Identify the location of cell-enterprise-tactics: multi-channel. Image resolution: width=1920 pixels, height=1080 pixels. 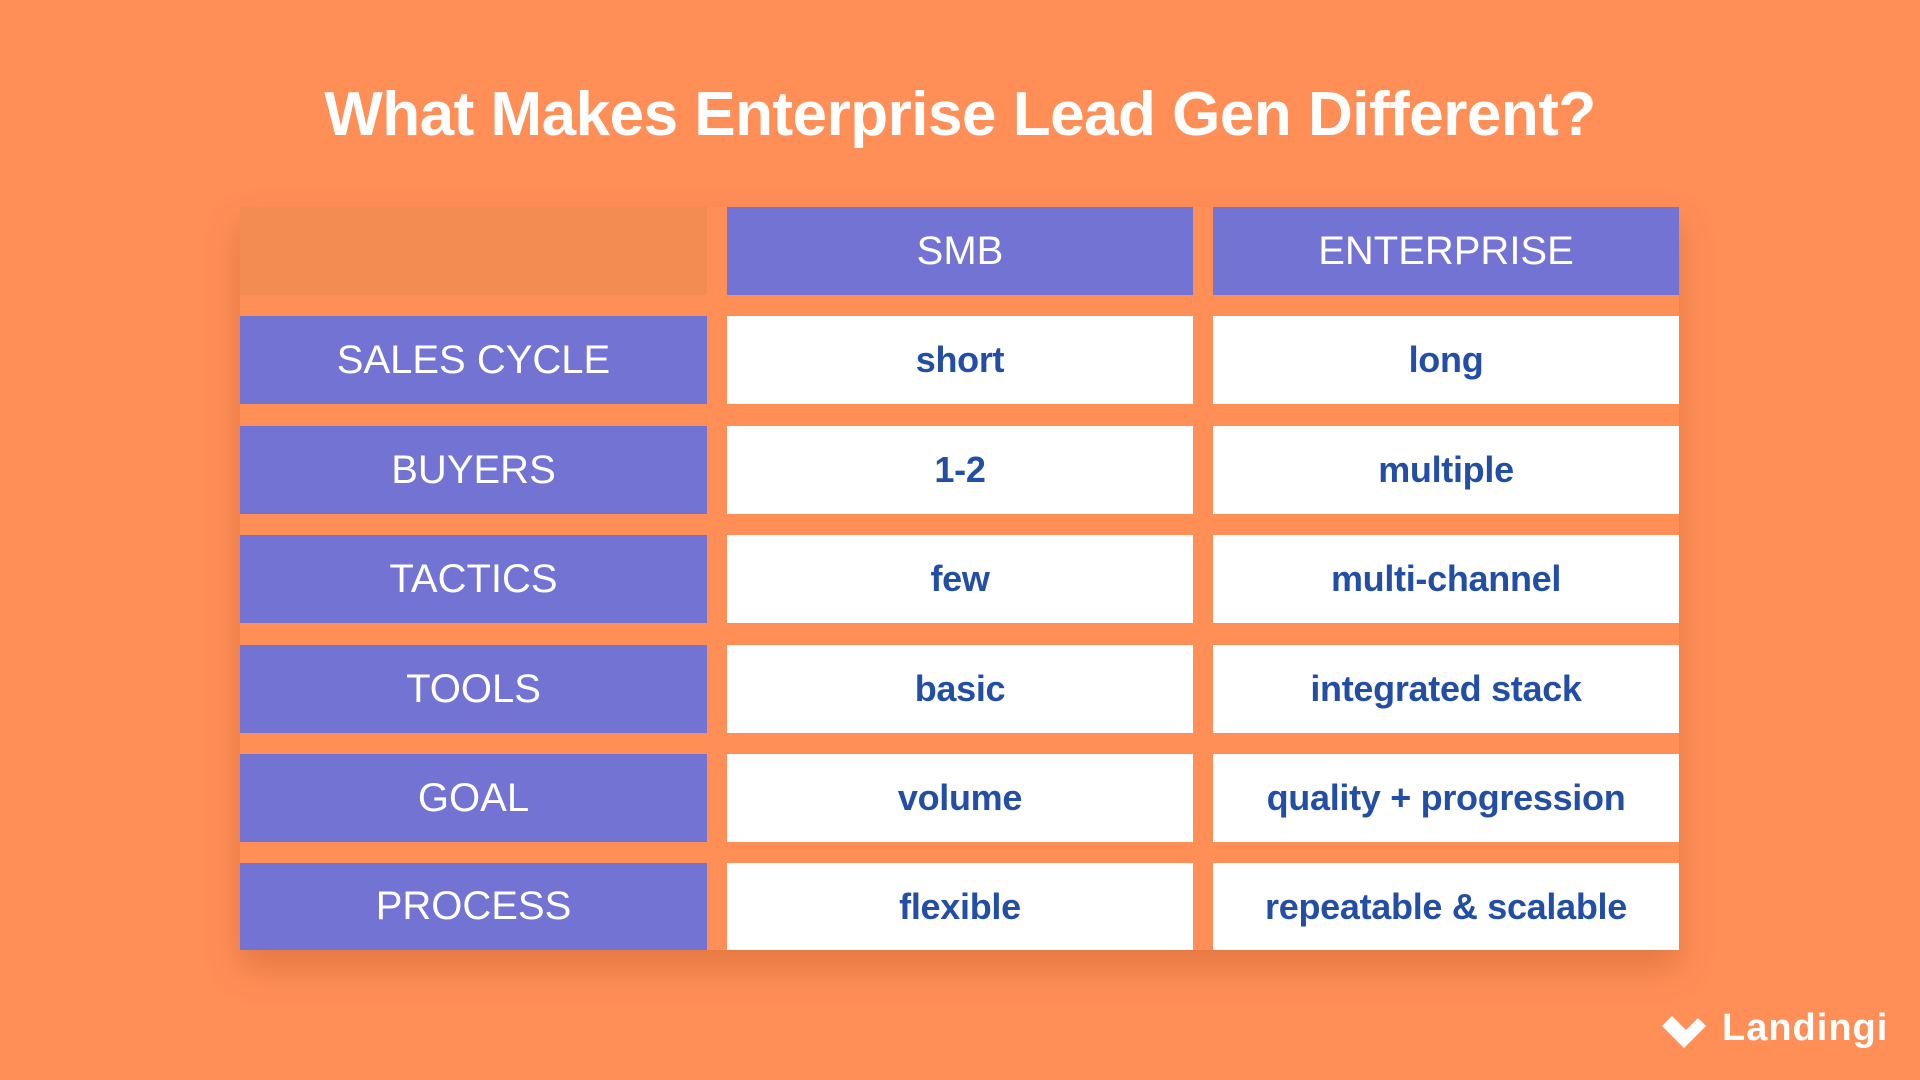
(1446, 579).